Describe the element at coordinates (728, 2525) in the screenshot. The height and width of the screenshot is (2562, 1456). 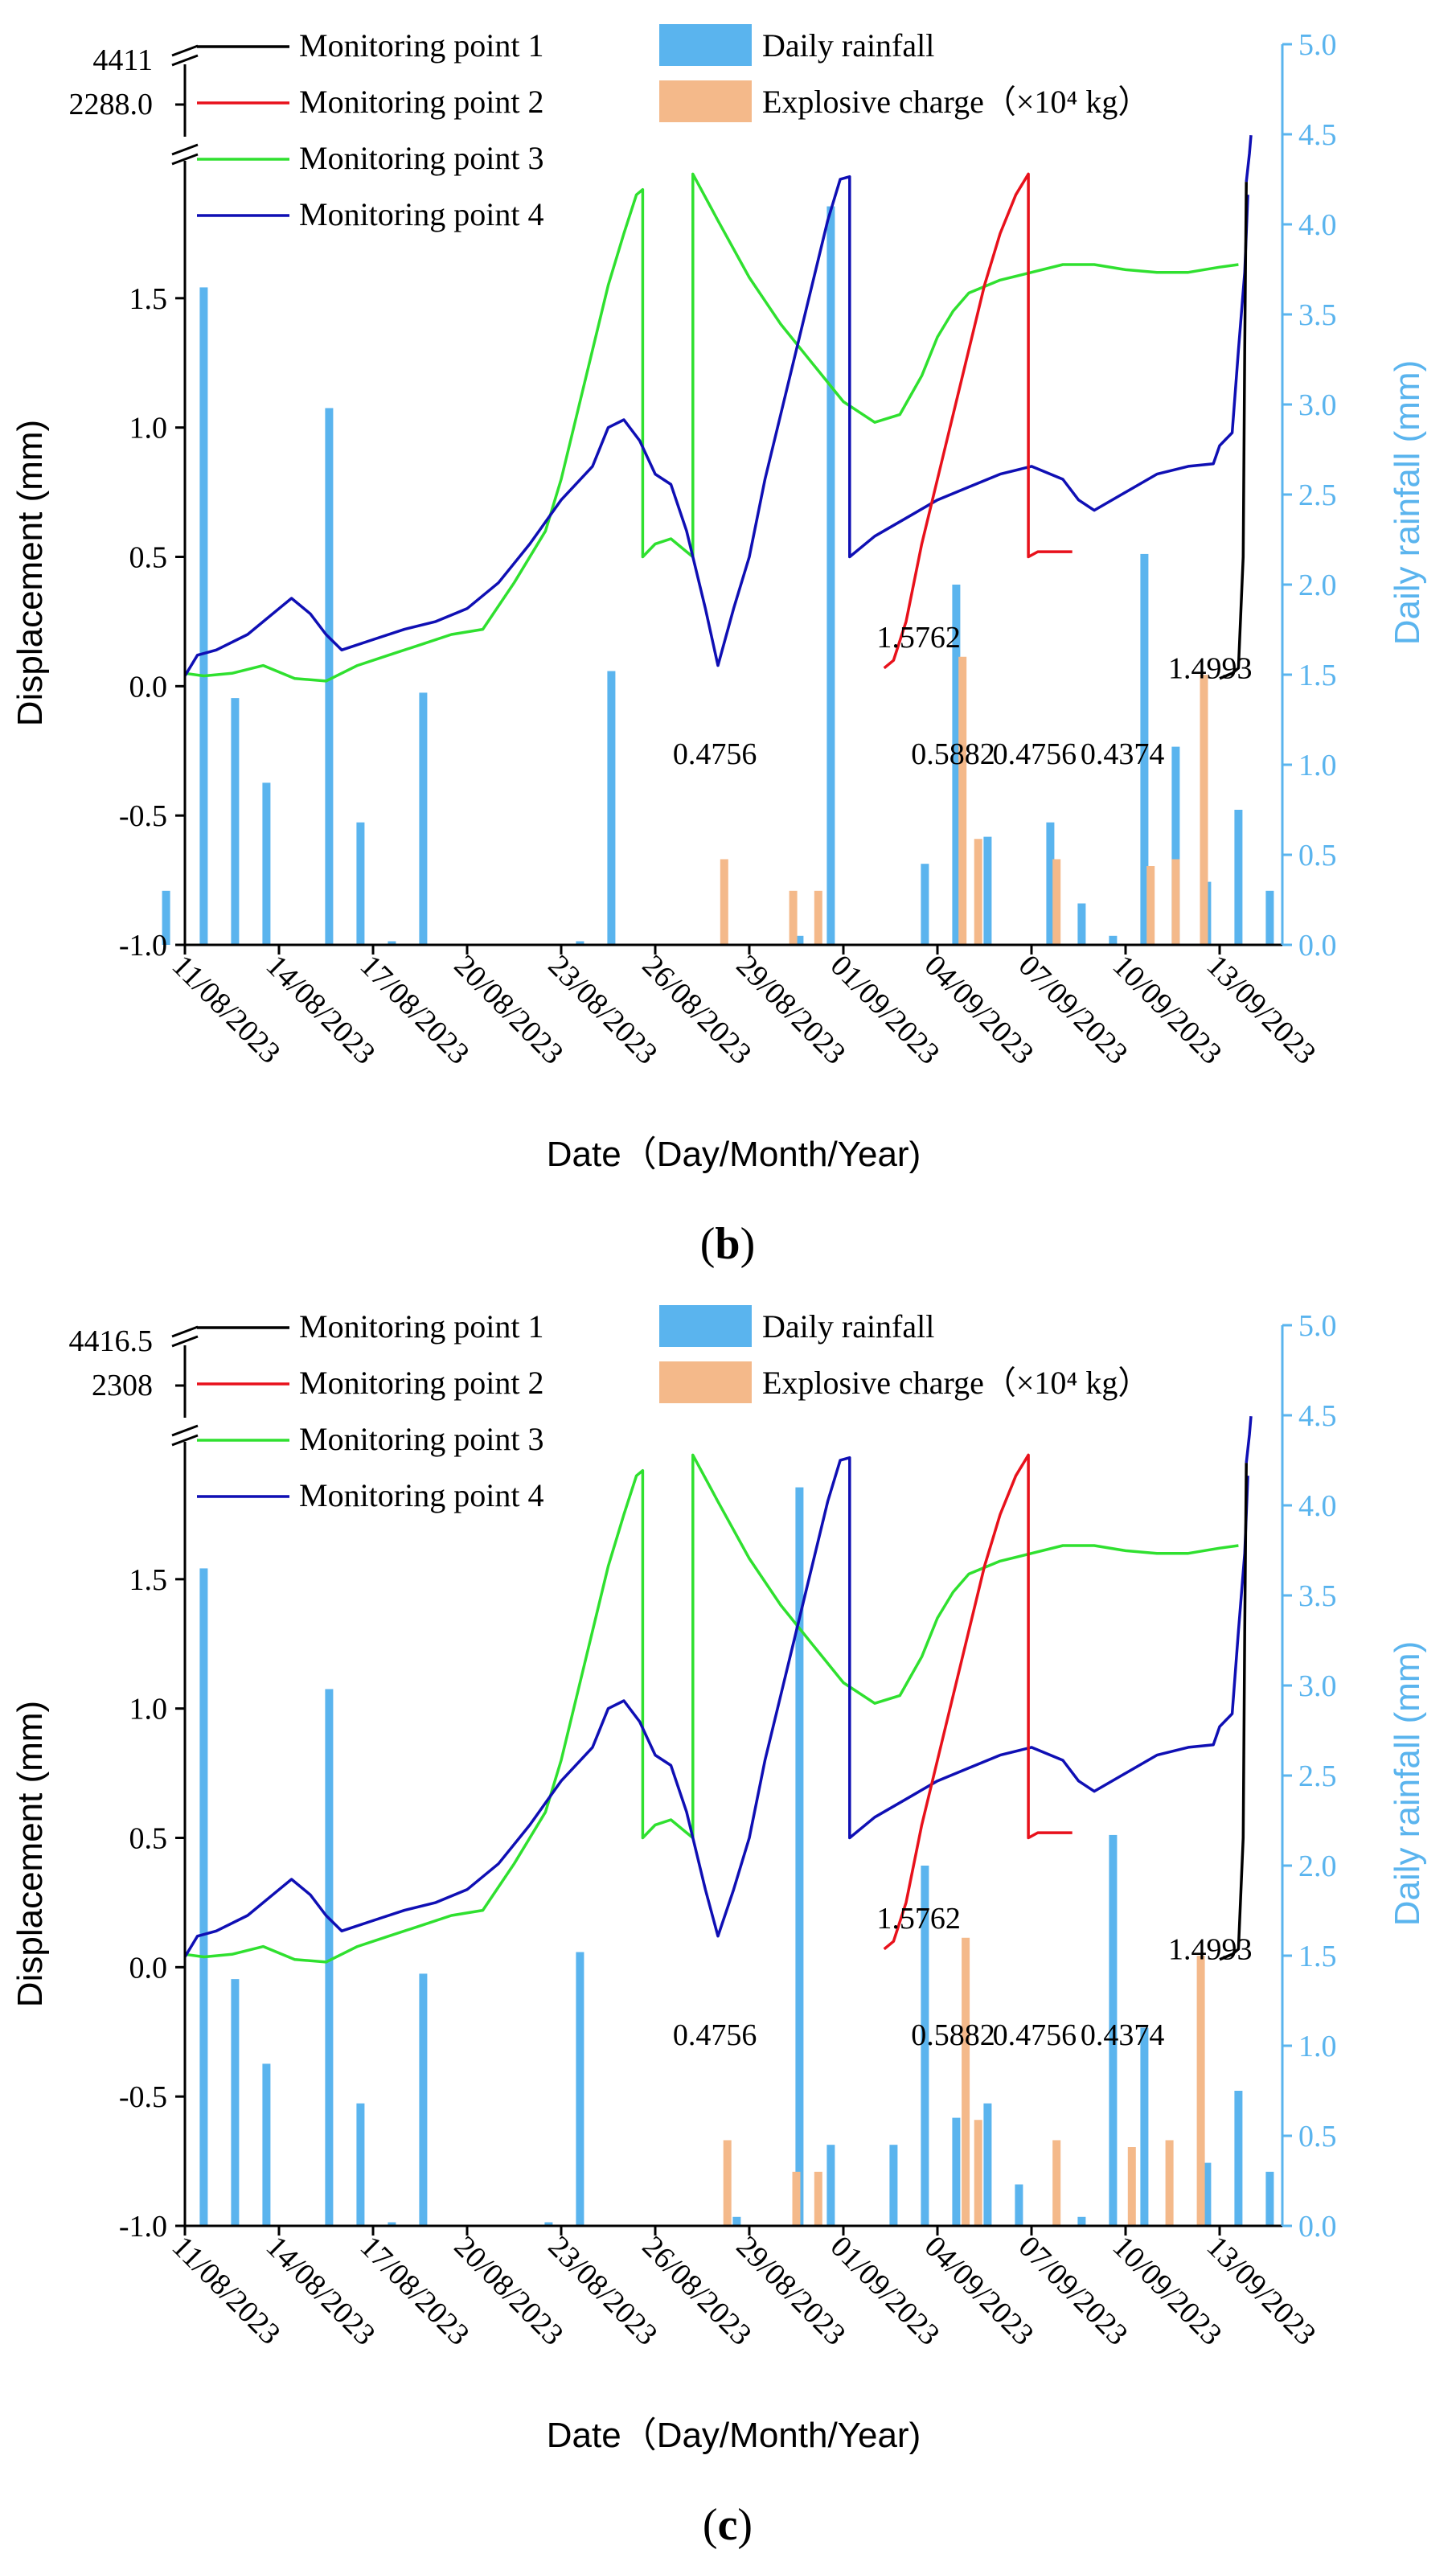
I see `panel-label: (c)` at that location.